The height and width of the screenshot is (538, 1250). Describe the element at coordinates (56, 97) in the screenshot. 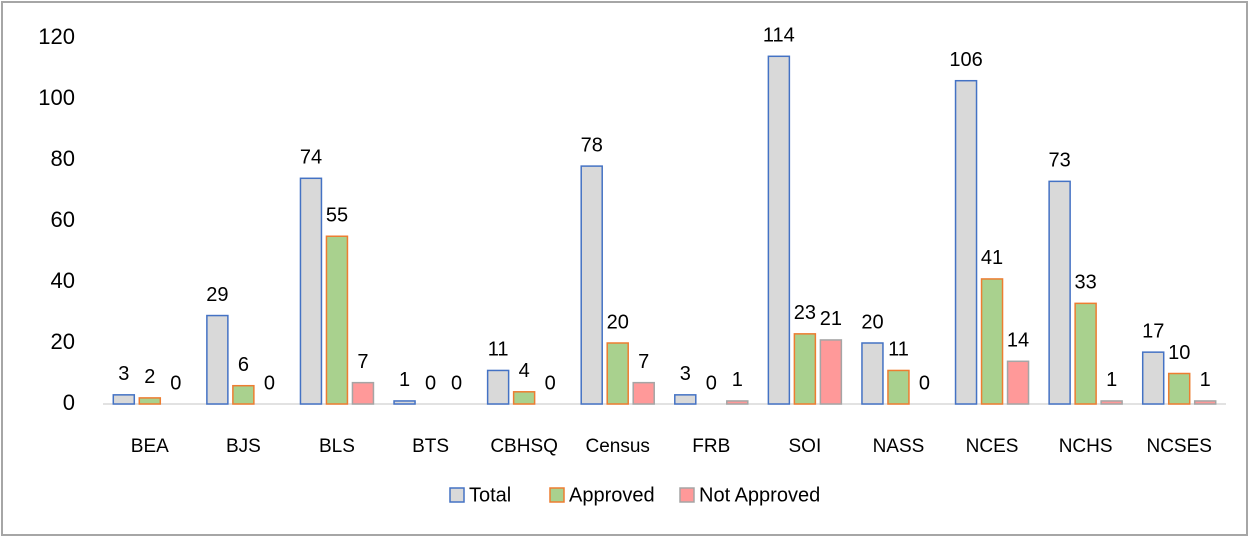

I see `y-tick-label: 100` at that location.